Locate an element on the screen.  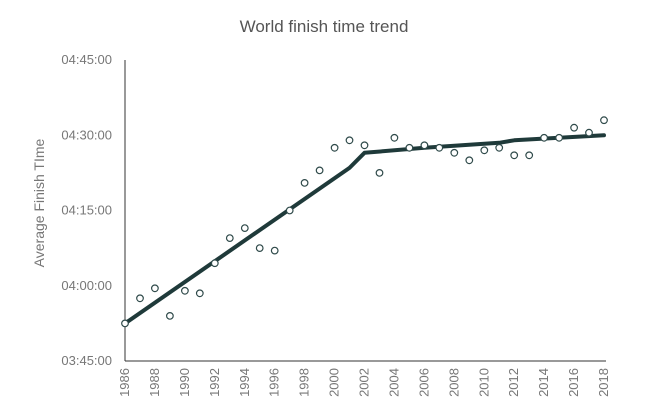
x-tick-label: 2012 is located at coordinates (513, 382).